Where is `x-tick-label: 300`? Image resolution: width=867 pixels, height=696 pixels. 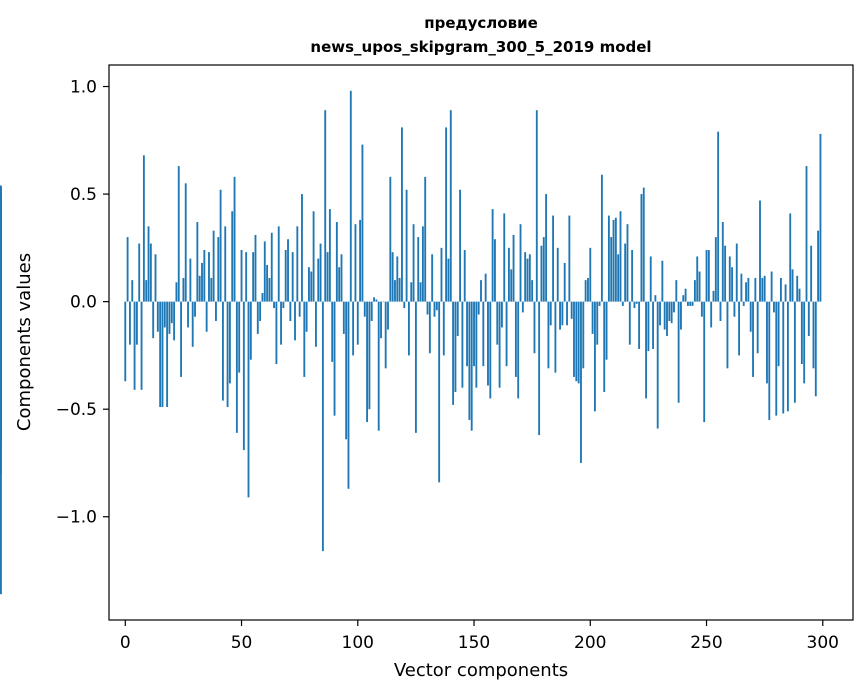
x-tick-label: 300 is located at coordinates (823, 643).